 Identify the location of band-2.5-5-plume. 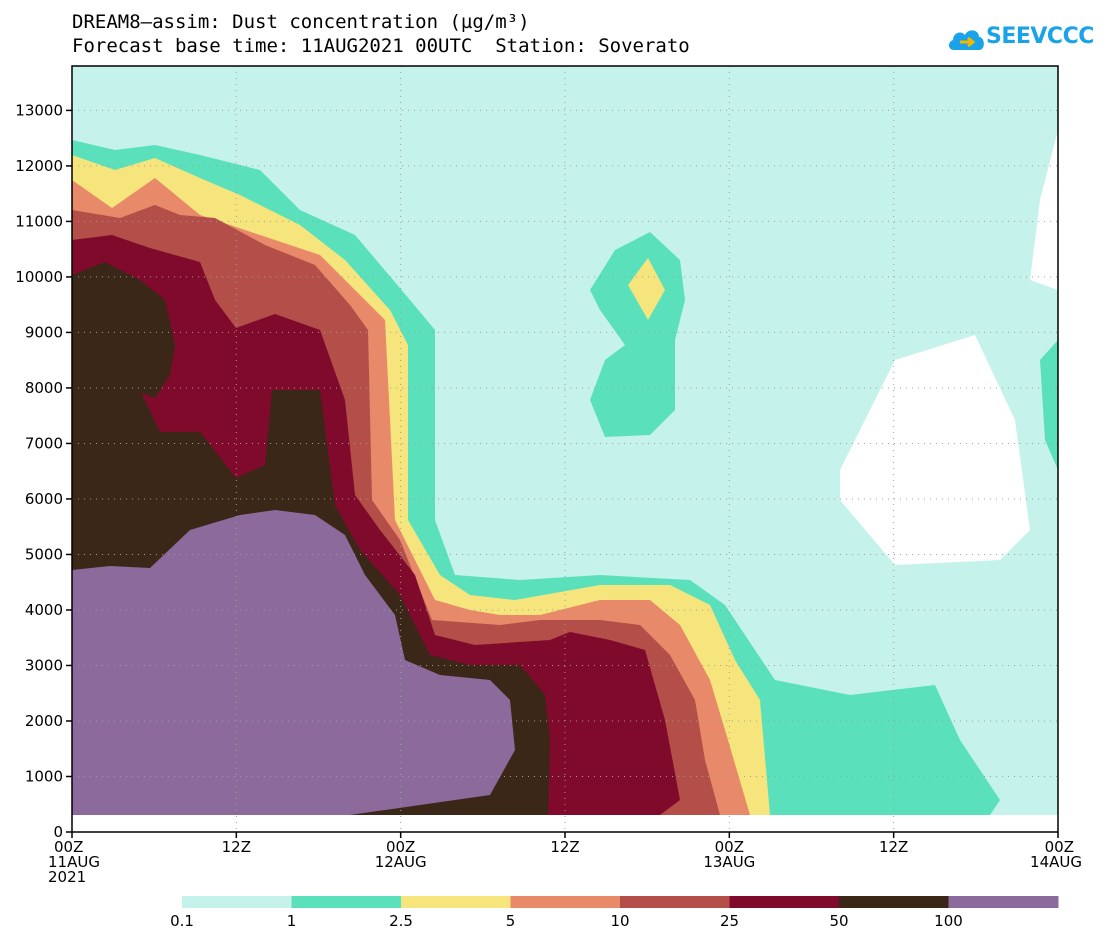
(646, 289).